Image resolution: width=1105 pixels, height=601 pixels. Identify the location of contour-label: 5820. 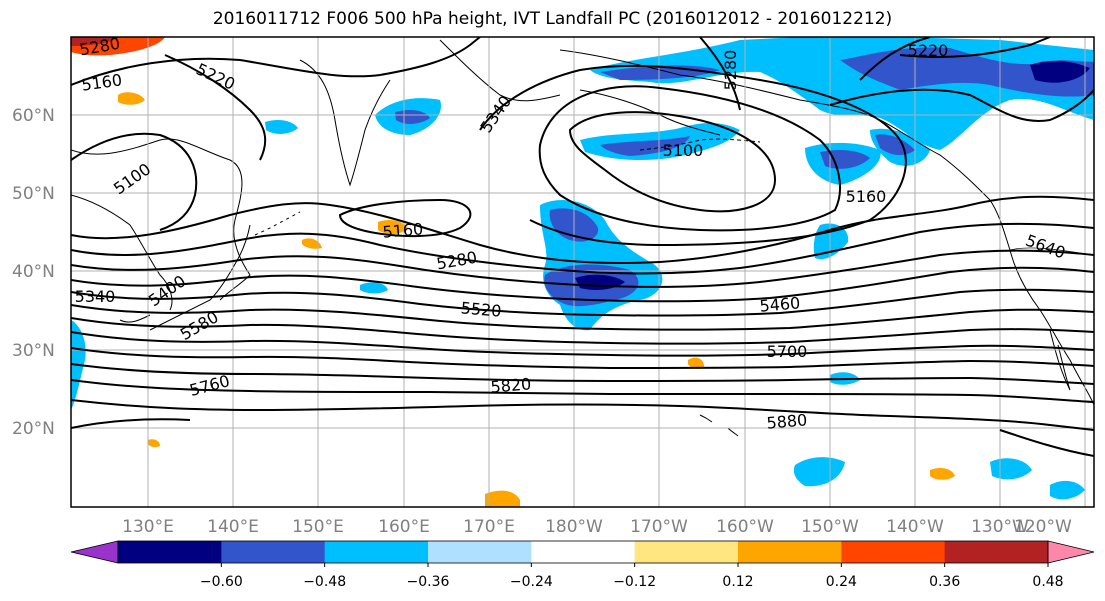
(511, 385).